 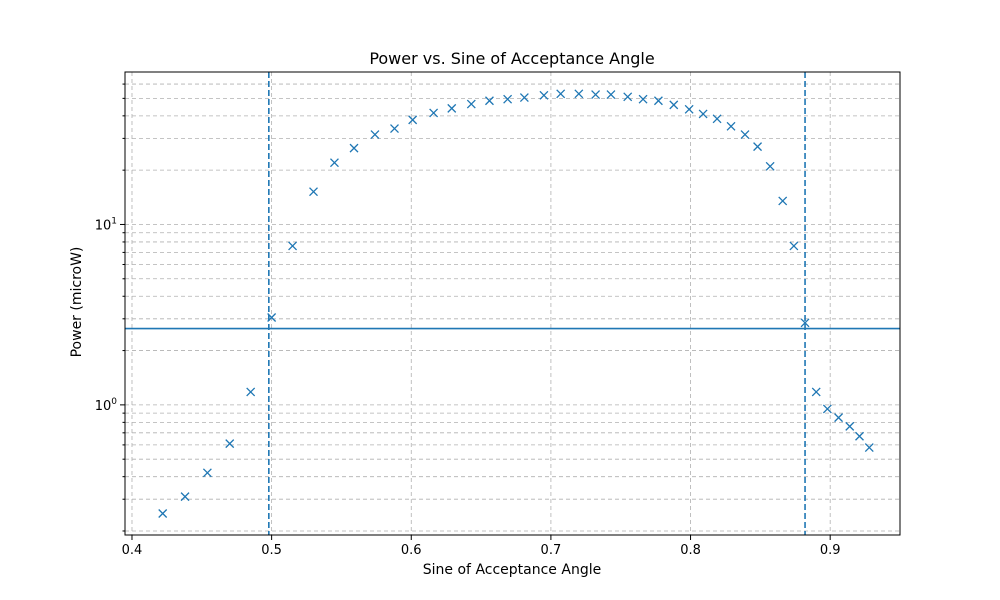 I want to click on chart-title: Power vs. Sine of Acceptance Angle, so click(x=511, y=58).